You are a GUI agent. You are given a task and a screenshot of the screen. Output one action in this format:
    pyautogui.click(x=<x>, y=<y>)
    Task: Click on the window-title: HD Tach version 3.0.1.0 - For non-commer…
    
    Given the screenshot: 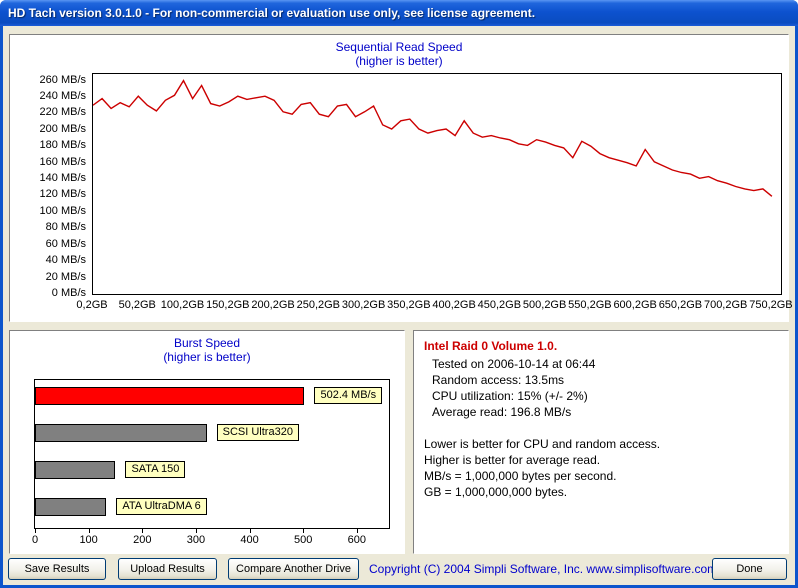 What is the action you would take?
    pyautogui.click(x=272, y=13)
    